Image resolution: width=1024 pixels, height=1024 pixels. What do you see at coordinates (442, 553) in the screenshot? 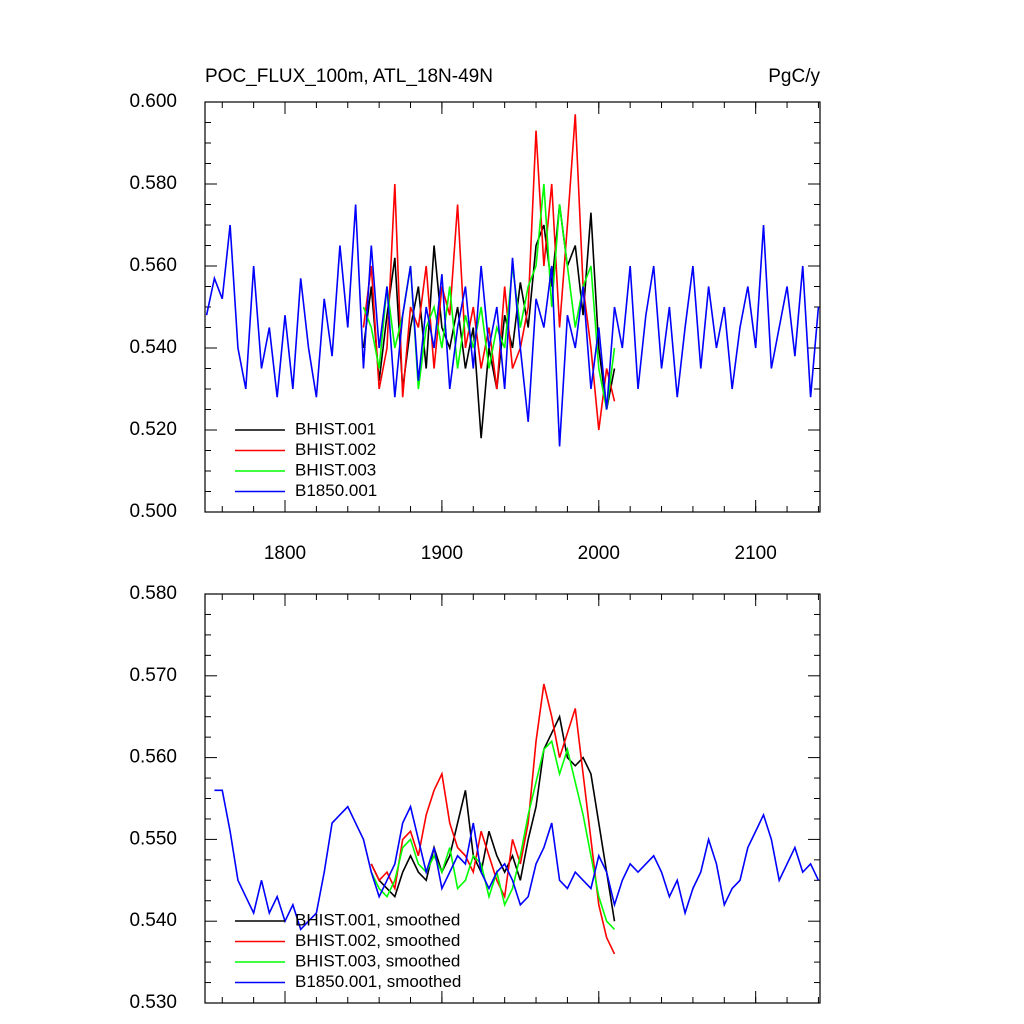
I see `x-tick-label: 1900` at bounding box center [442, 553].